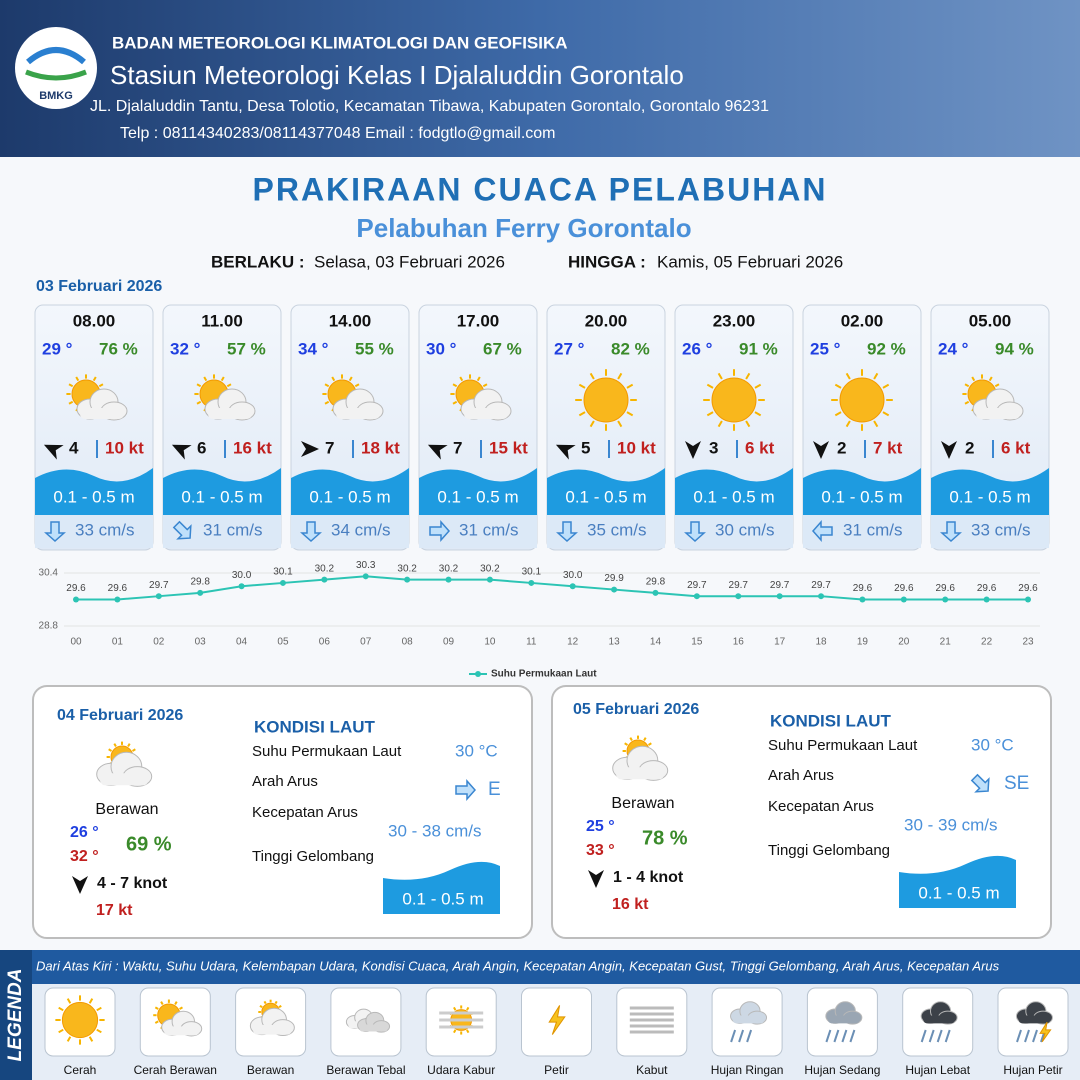 The height and width of the screenshot is (1080, 1080). What do you see at coordinates (617, 529) in the screenshot?
I see `slot-current: 35 cm/s` at bounding box center [617, 529].